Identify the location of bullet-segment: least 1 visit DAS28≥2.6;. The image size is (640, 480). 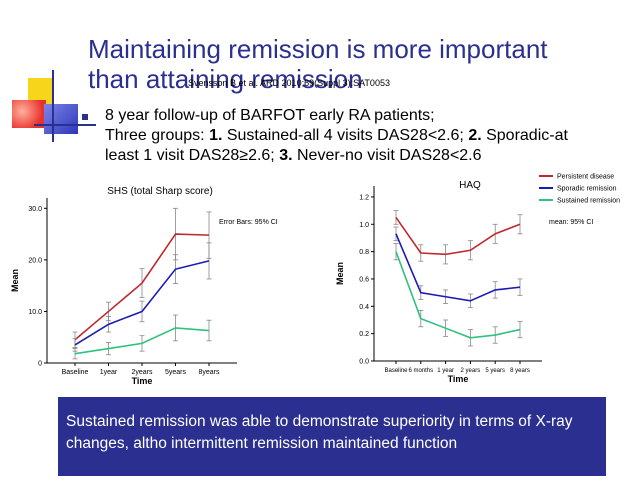
(192, 155).